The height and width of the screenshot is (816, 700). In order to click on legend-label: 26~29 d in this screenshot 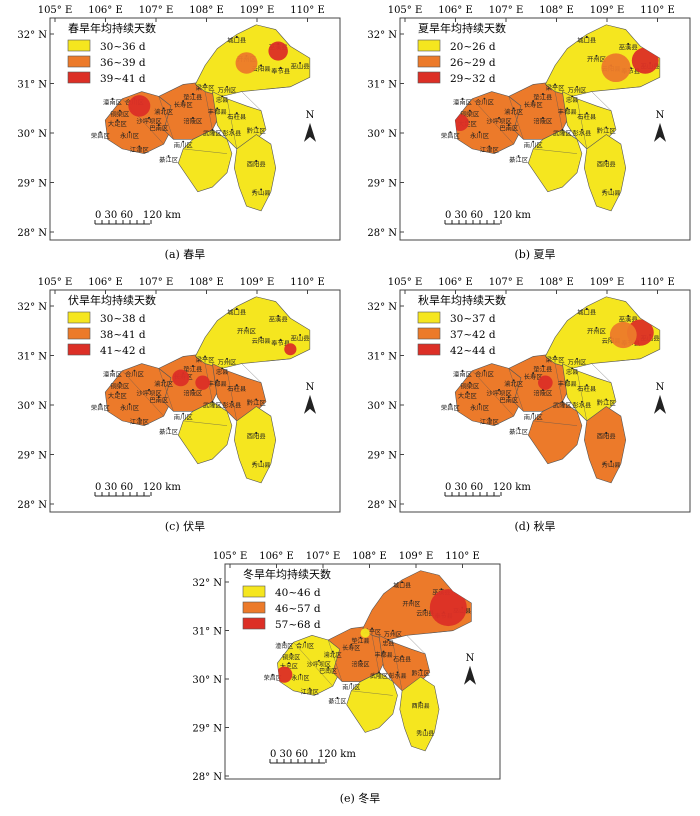, I will do `click(473, 63)`.